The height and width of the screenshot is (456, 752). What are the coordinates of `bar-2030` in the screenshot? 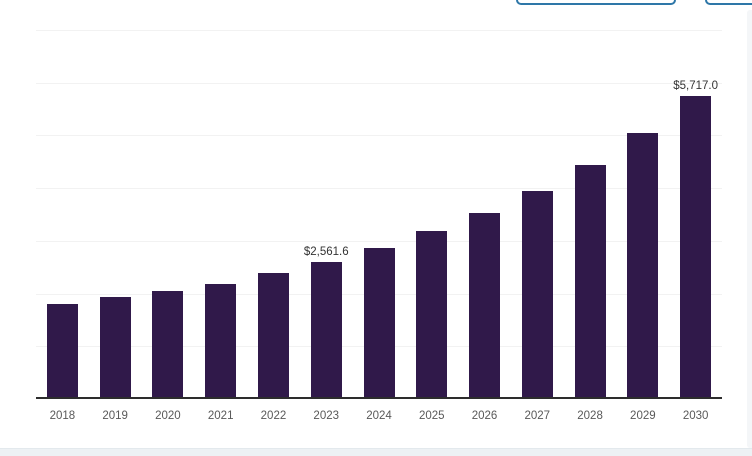 It's located at (696, 246).